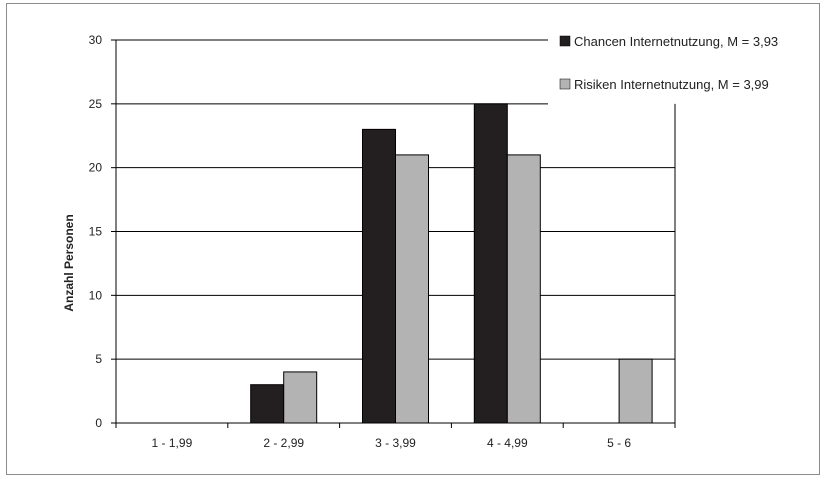 This screenshot has width=827, height=479. I want to click on y-tick-label-5: 5, so click(98, 359).